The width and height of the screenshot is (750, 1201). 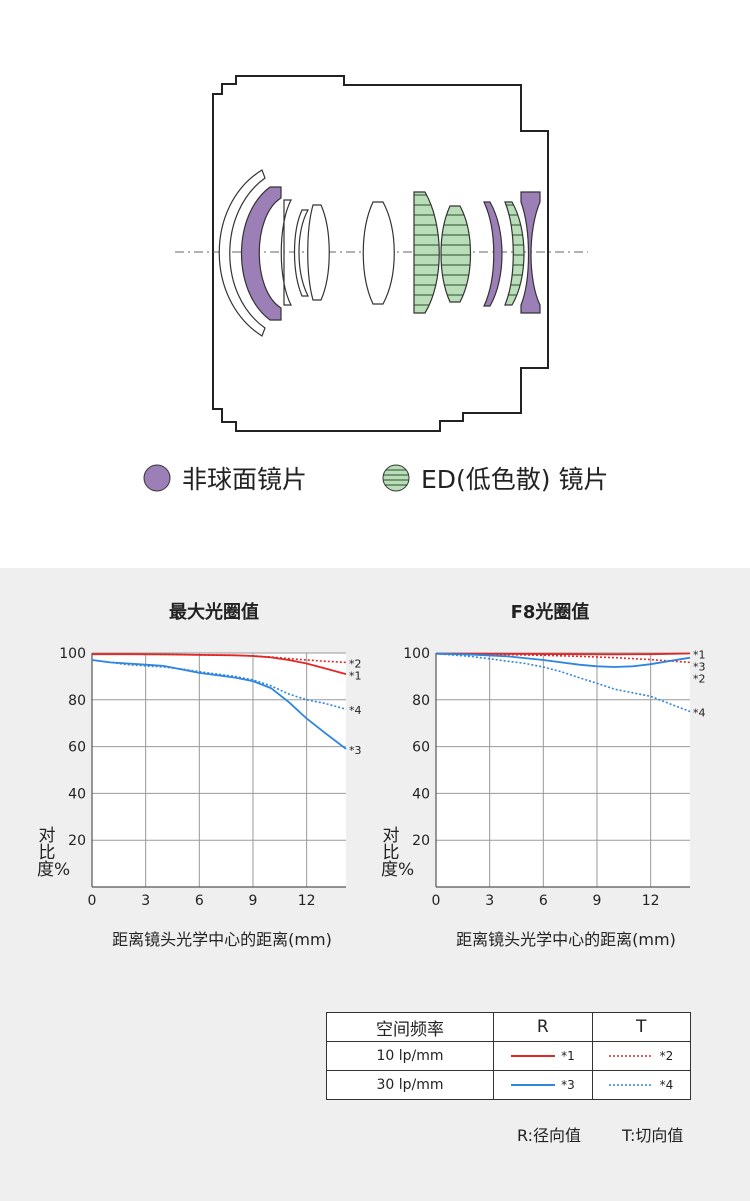 I want to click on r-label: *1, so click(x=568, y=1056).